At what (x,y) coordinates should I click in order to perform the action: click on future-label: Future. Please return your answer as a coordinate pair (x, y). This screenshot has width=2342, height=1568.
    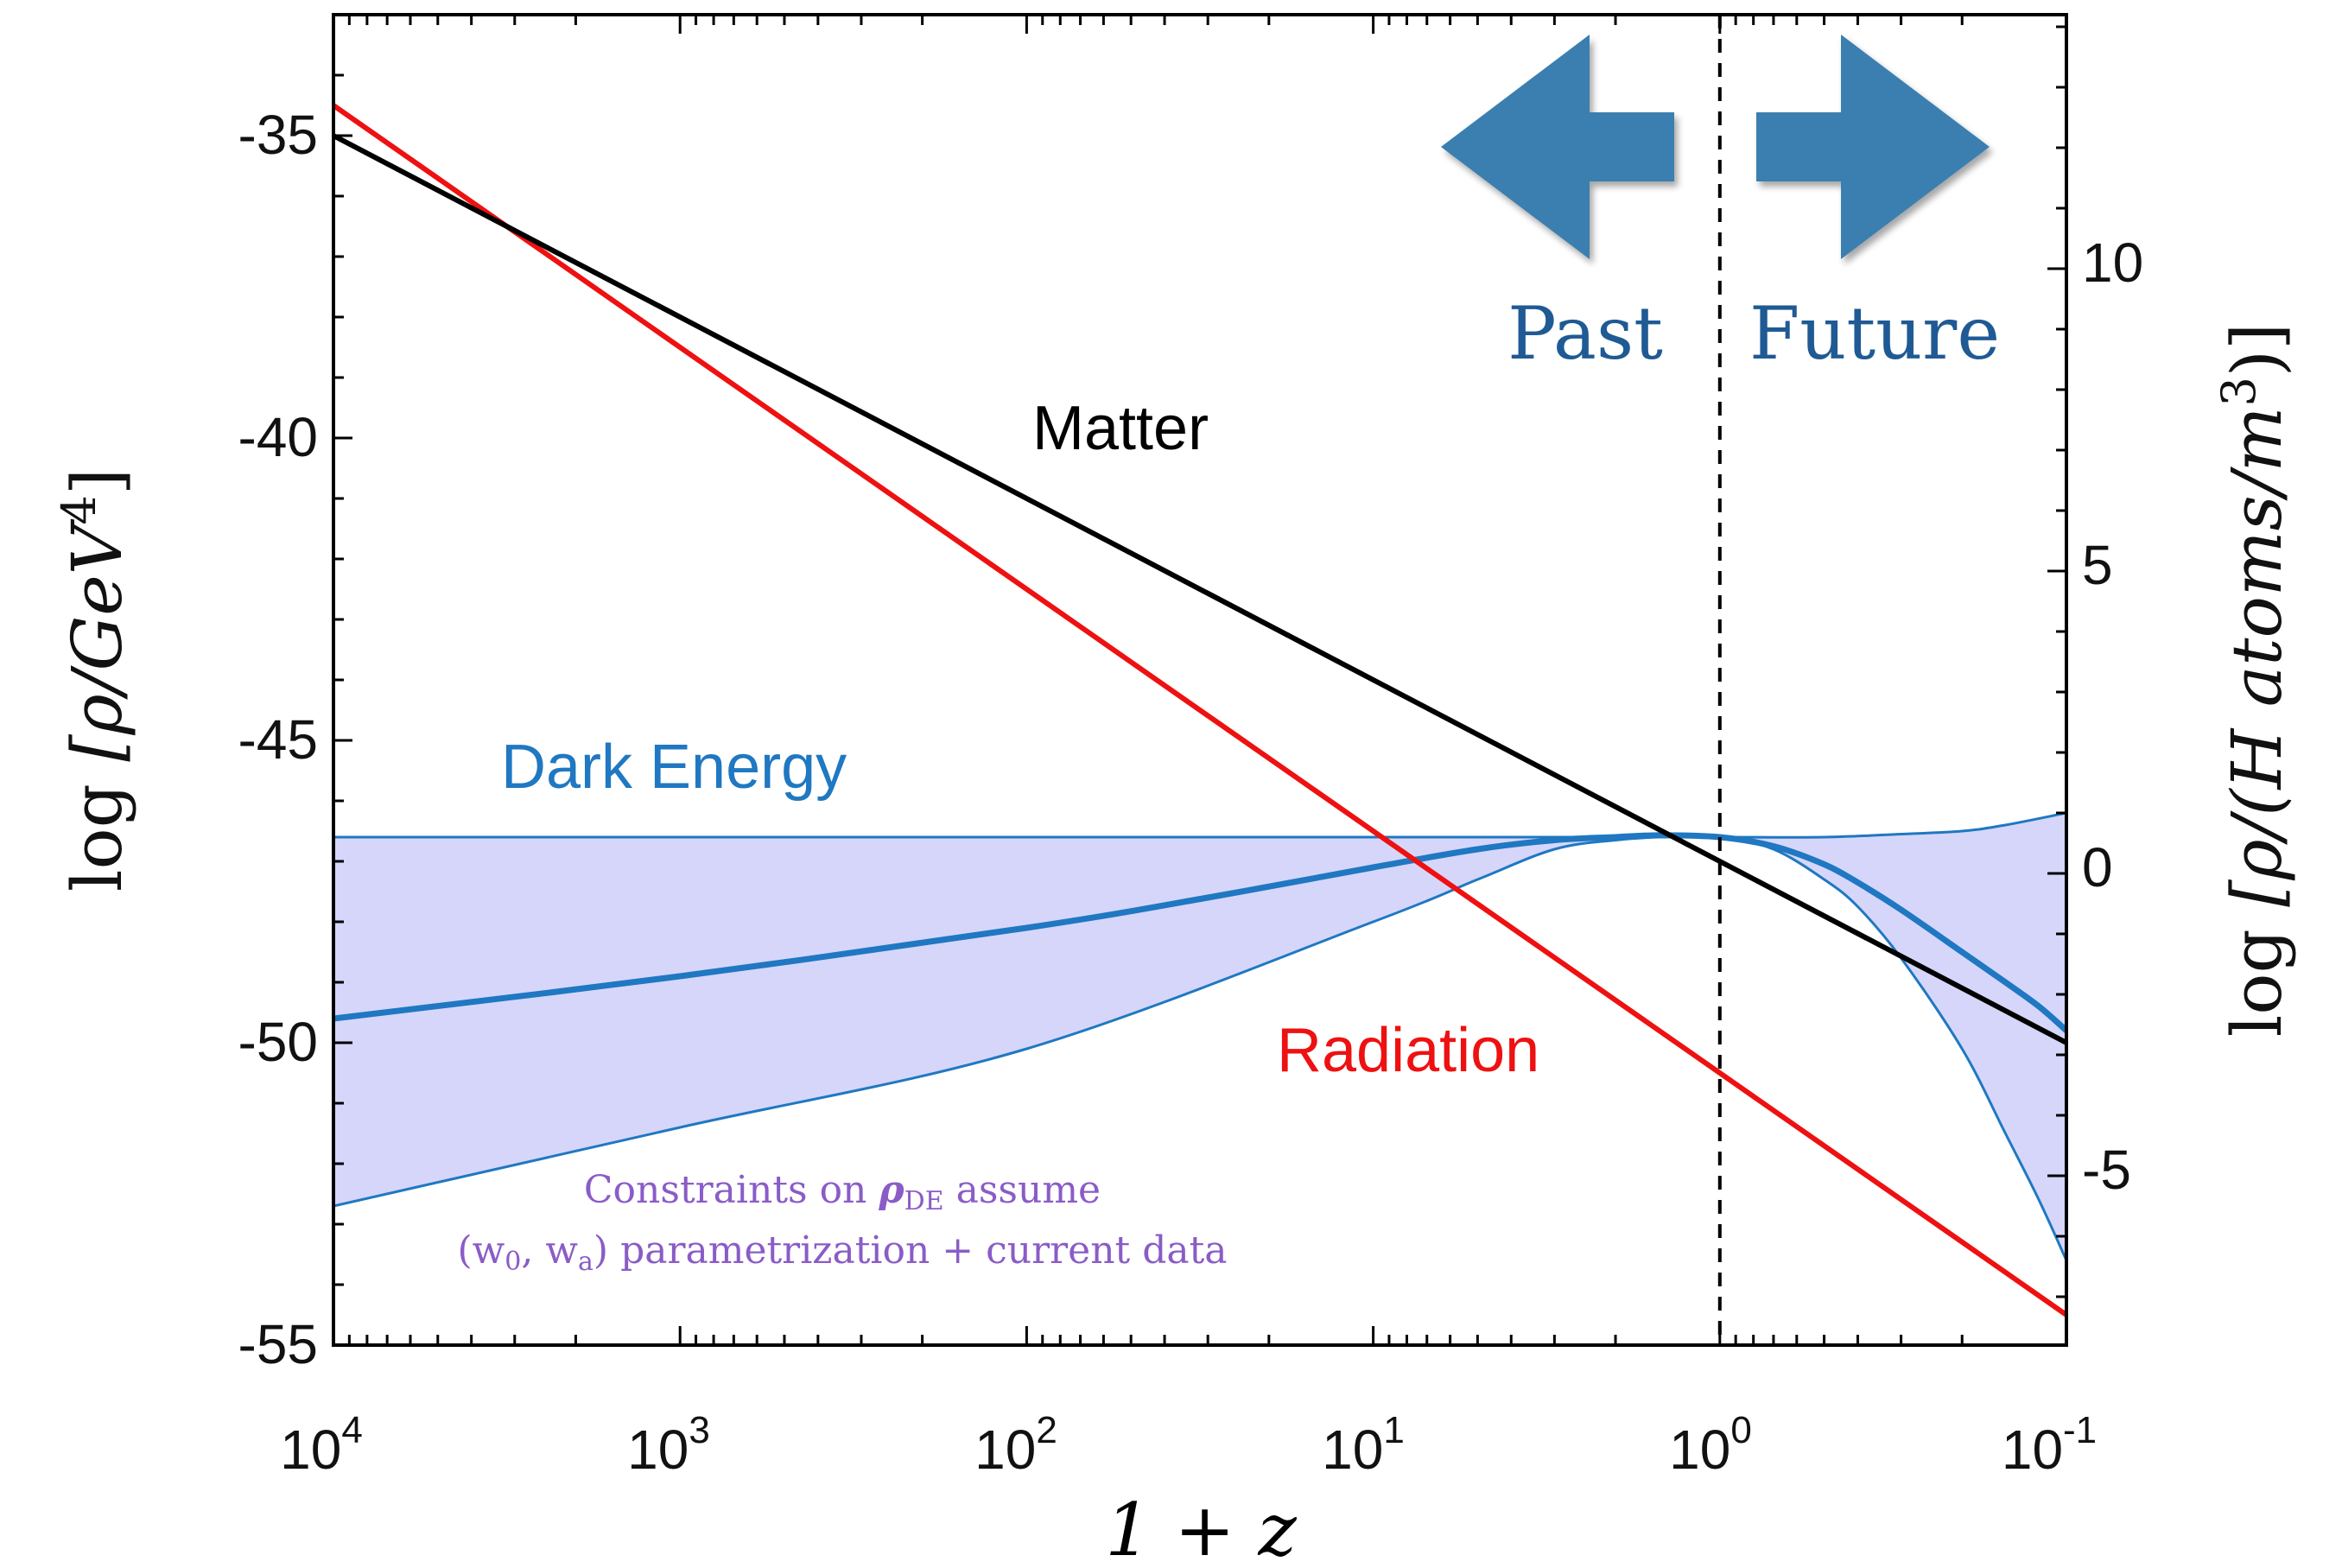
    Looking at the image, I should click on (1874, 333).